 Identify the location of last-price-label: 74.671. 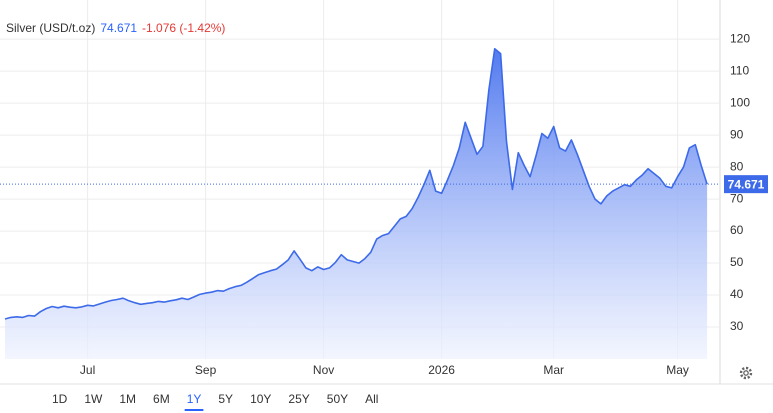
(746, 184).